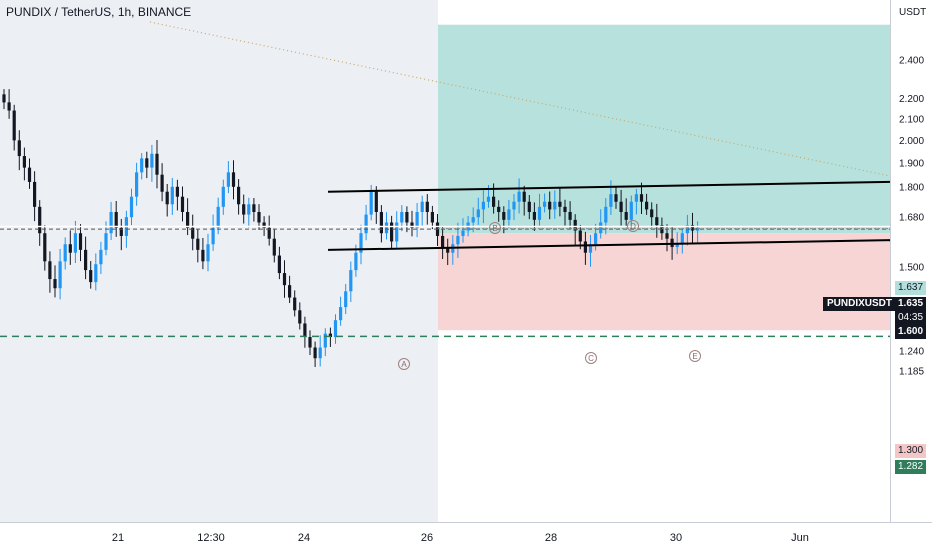 This screenshot has width=932, height=550. Describe the element at coordinates (800, 538) in the screenshot. I see `time-tick-label: Jun` at that location.